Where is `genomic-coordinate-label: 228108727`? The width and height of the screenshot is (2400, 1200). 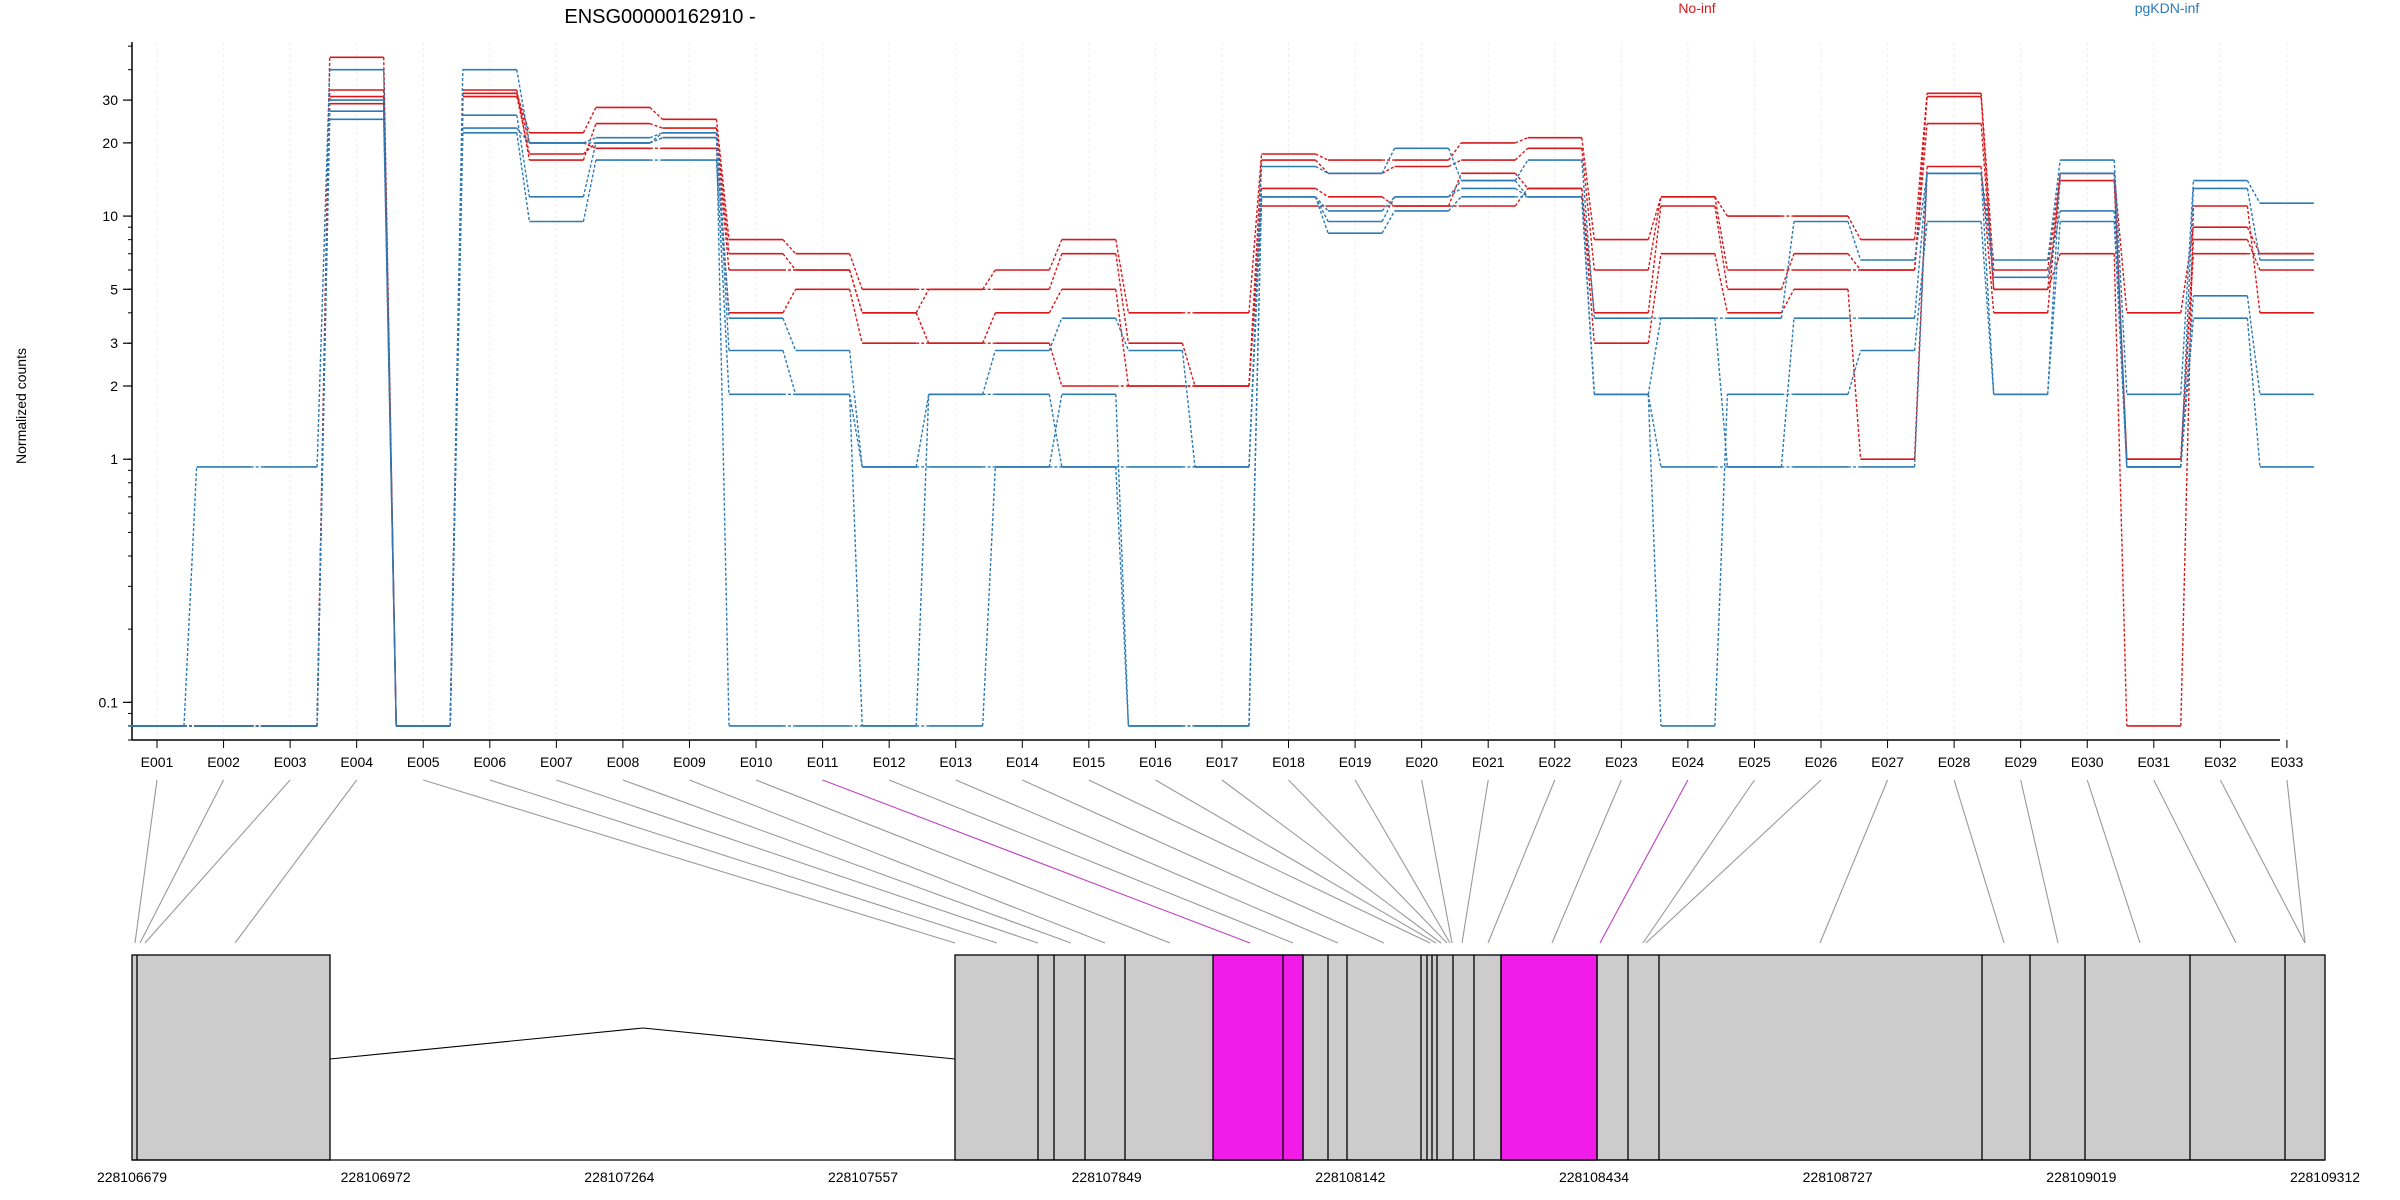 genomic-coordinate-label: 228108727 is located at coordinates (1838, 1177).